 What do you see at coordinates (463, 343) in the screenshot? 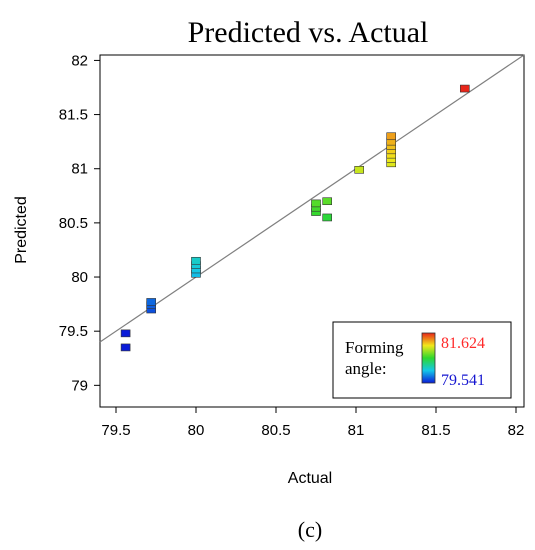
I see `legend-max-label: 81.624` at bounding box center [463, 343].